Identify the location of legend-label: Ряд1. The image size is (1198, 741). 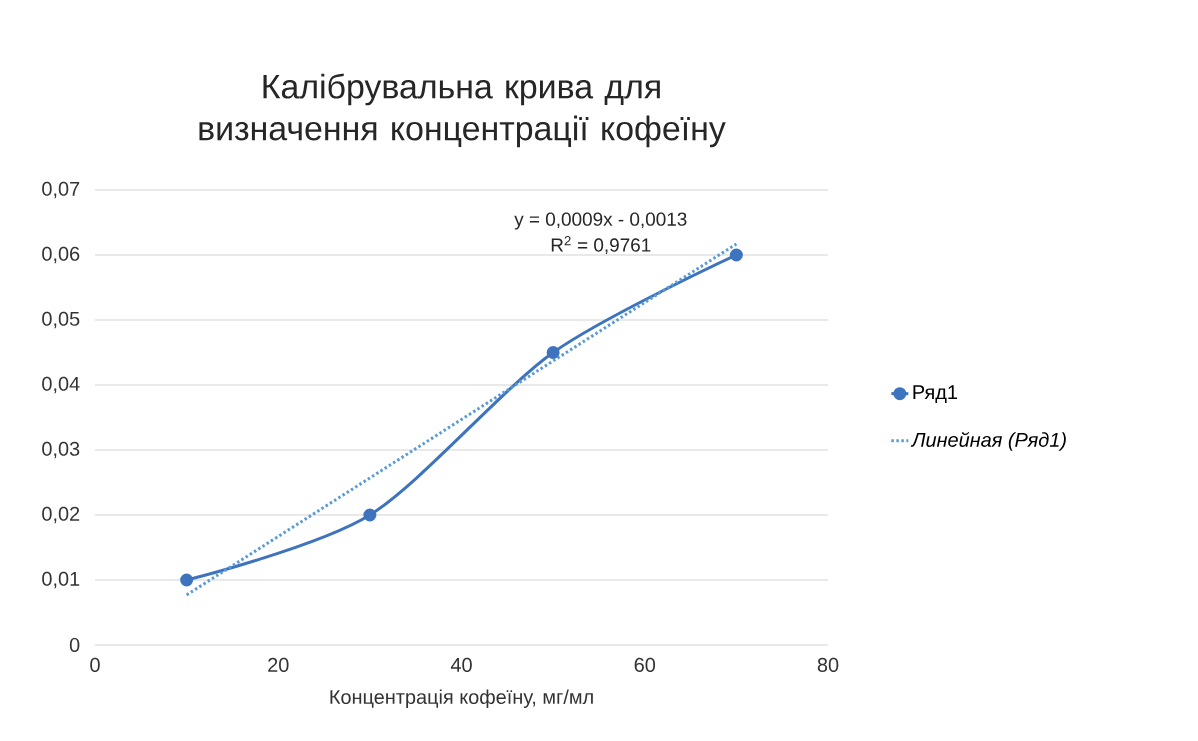
(935, 394).